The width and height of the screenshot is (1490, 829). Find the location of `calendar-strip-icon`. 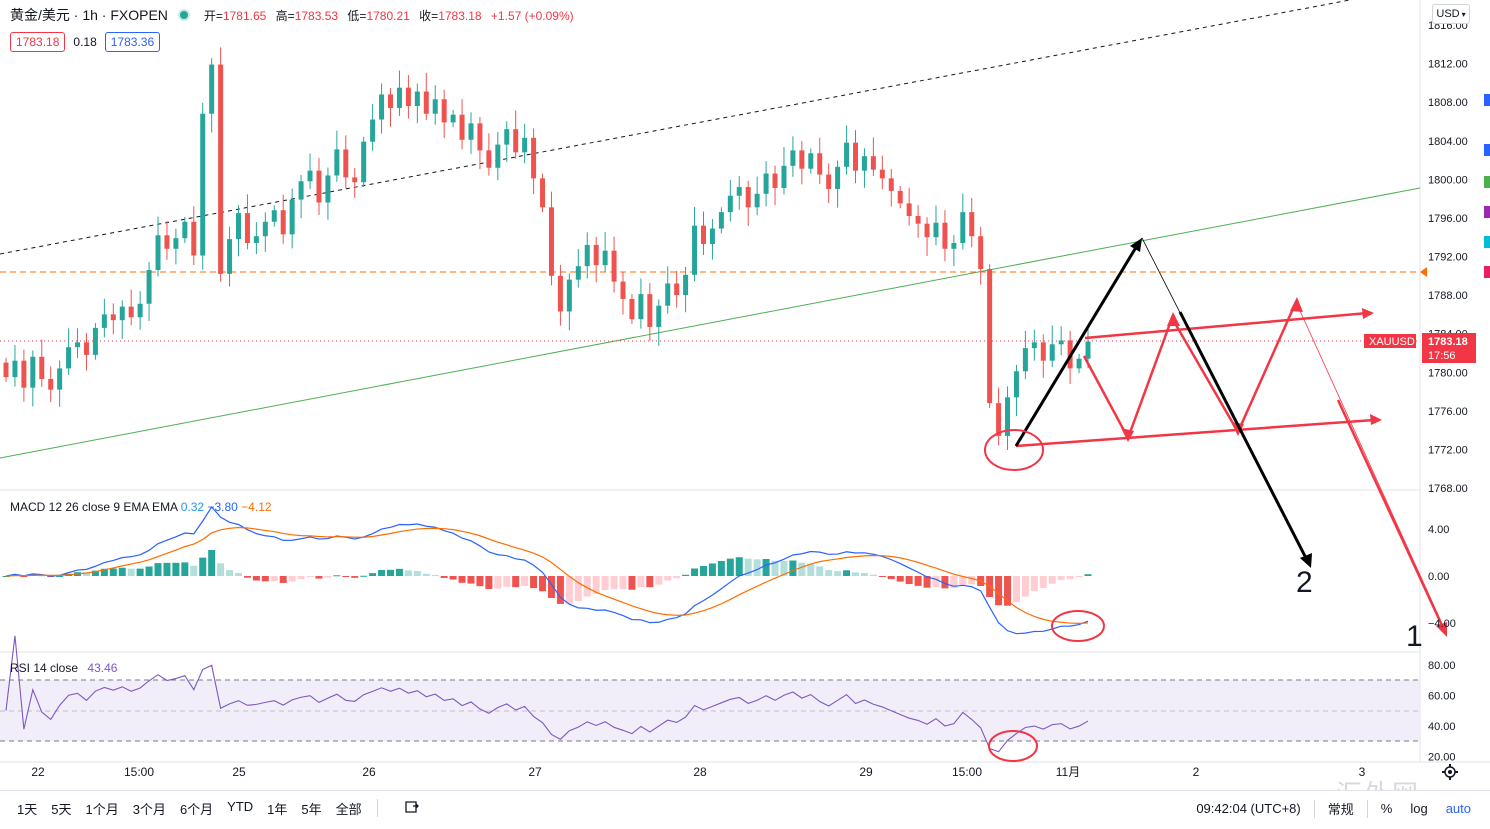

calendar-strip-icon is located at coordinates (1487, 272).